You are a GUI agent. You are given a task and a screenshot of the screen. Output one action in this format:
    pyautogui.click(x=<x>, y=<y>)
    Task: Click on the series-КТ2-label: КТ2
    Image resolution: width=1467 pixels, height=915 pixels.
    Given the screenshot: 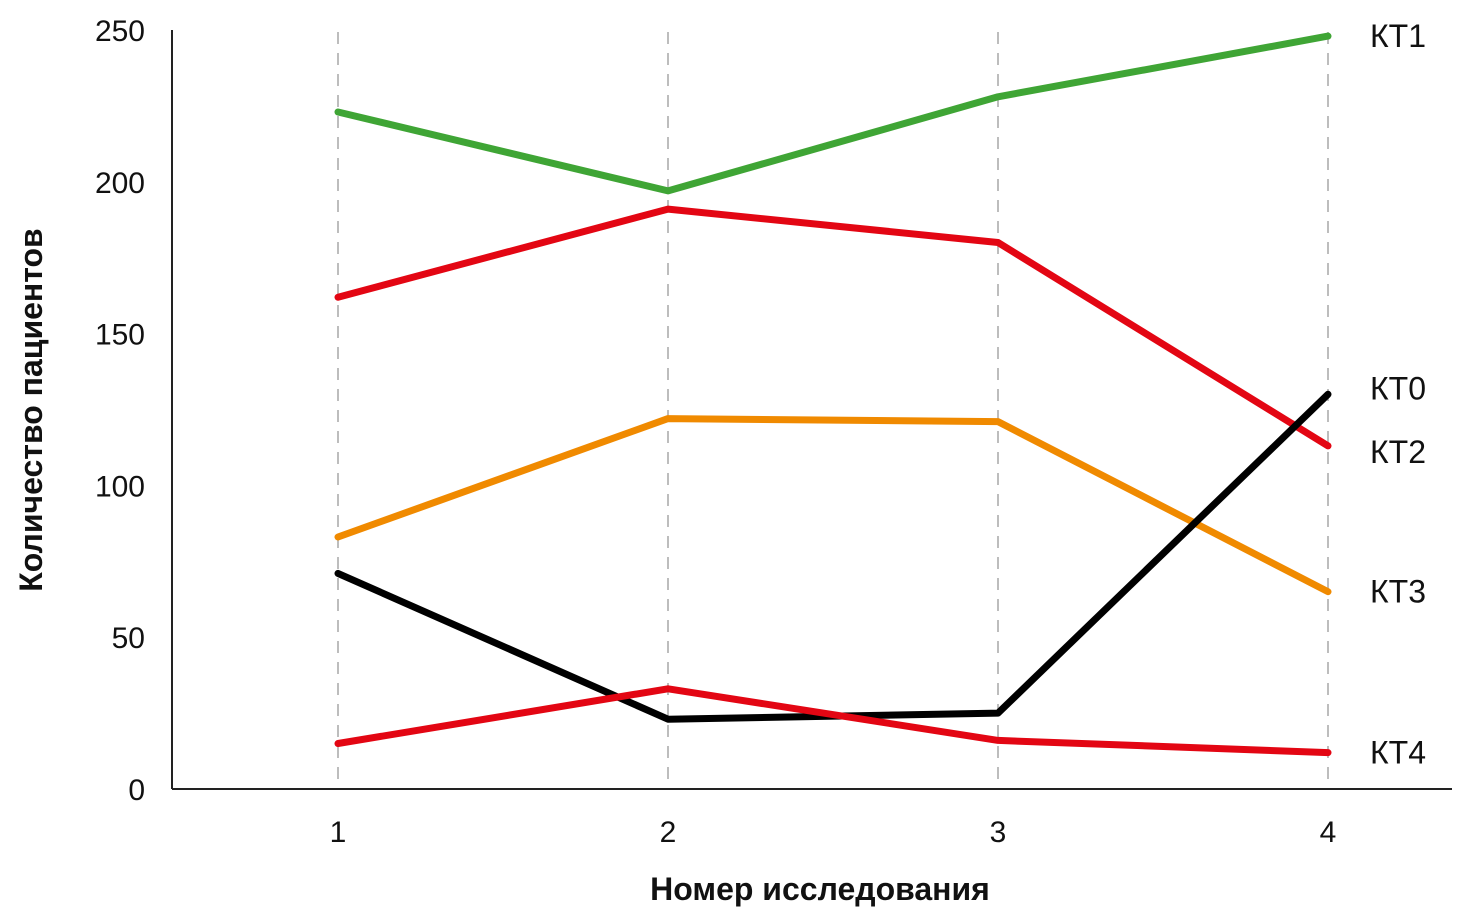 What is the action you would take?
    pyautogui.click(x=1398, y=452)
    